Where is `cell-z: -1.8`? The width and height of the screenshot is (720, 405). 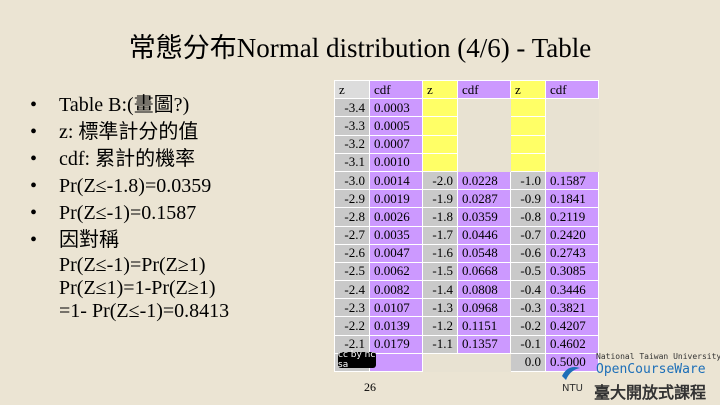
cell-z: -1.8 is located at coordinates (440, 217).